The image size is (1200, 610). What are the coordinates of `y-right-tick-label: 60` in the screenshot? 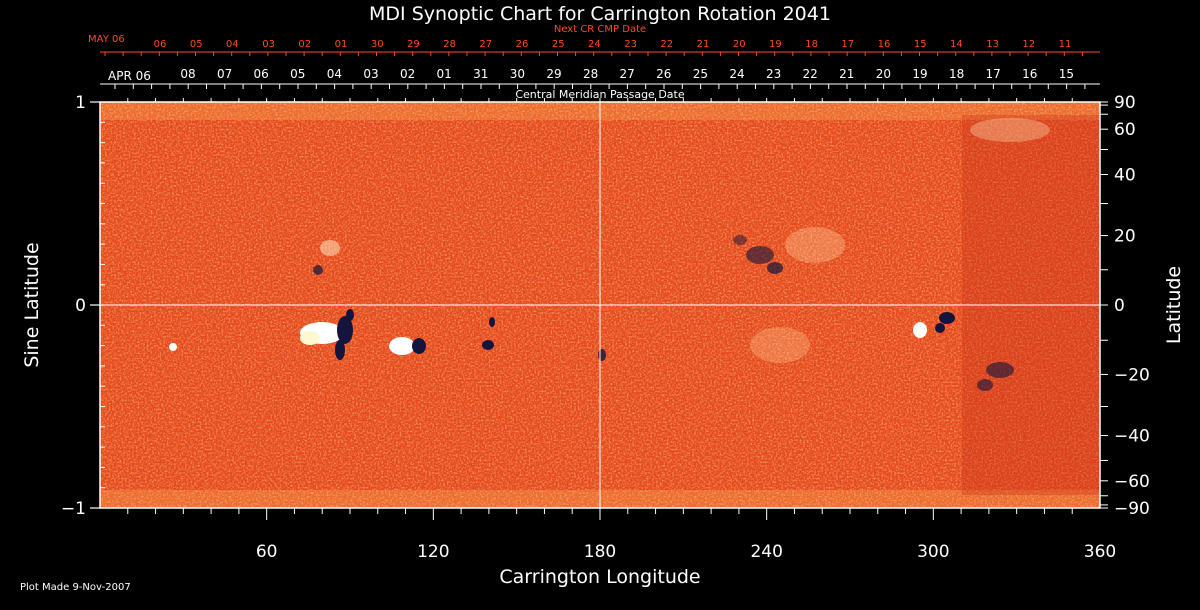 It's located at (1125, 130).